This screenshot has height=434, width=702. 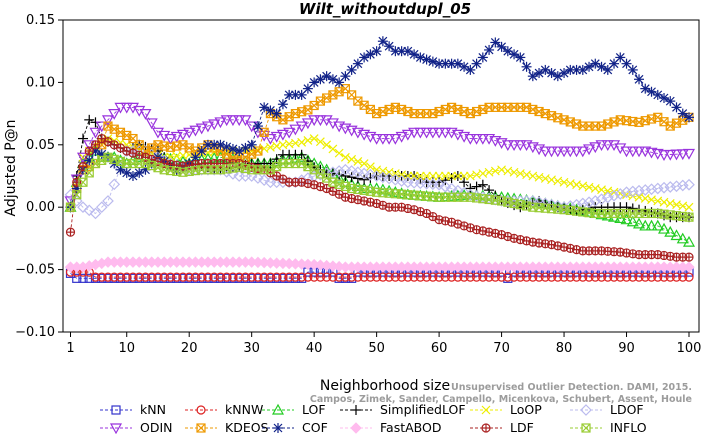 What do you see at coordinates (486, 428) in the screenshot?
I see `legend-marker-ldf` at bounding box center [486, 428].